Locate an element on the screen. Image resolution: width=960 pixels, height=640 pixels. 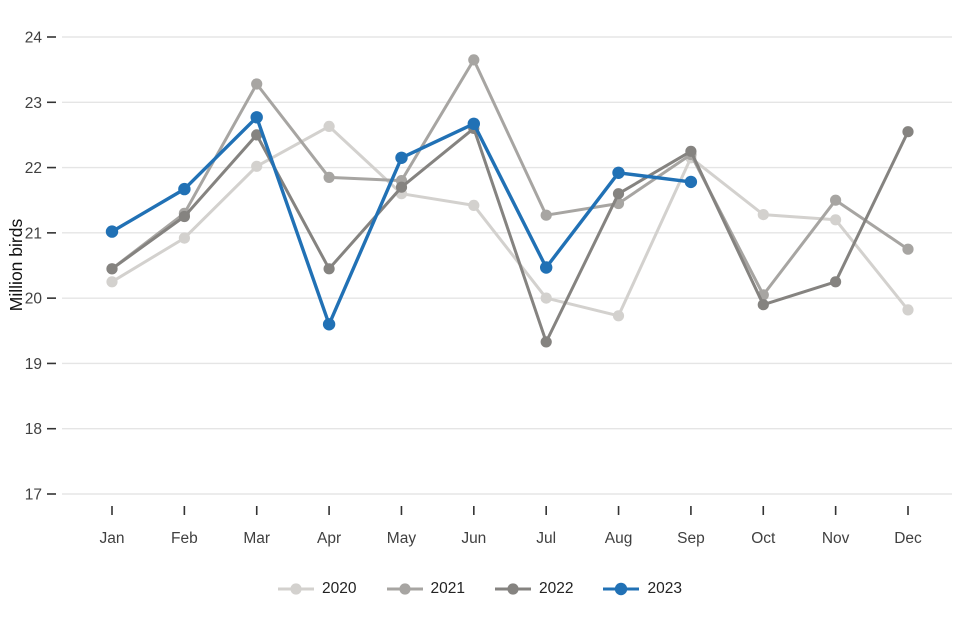
x-tick-label: Apr is located at coordinates (329, 538).